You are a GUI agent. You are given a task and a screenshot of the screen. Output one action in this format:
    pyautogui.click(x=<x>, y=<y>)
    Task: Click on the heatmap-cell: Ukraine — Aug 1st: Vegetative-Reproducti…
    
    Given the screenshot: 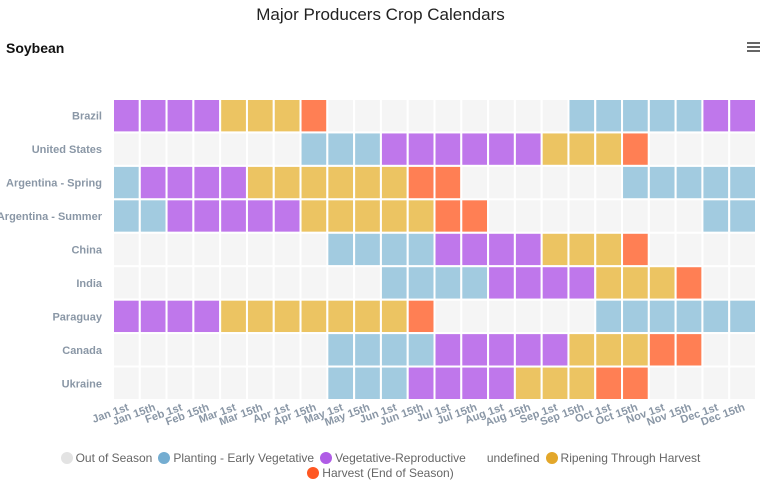 What is the action you would take?
    pyautogui.click(x=501, y=383)
    